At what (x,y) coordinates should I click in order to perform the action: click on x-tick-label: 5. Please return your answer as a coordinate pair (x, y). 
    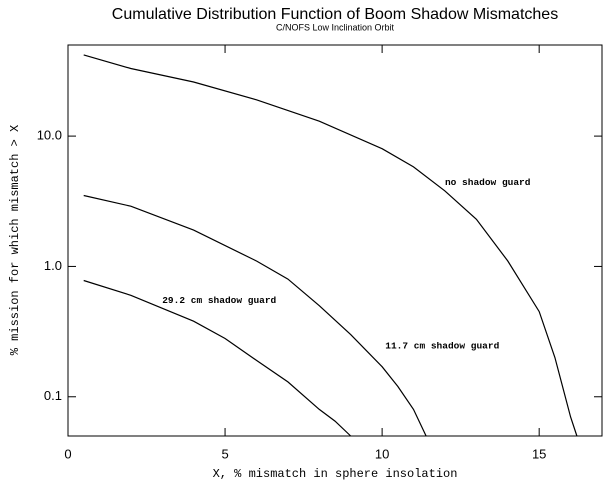
    Looking at the image, I should click on (224, 453).